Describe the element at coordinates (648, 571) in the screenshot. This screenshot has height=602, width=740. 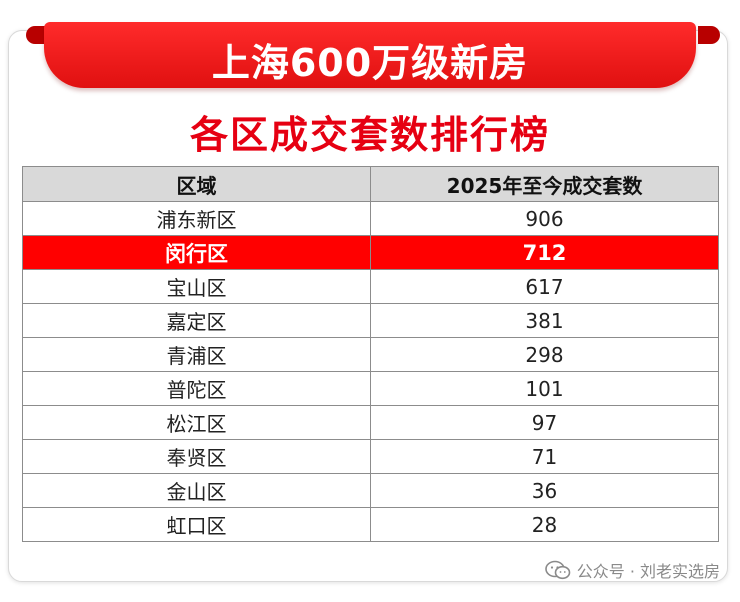
I see `watermark-text: 公众号 · 刘老实选房` at that location.